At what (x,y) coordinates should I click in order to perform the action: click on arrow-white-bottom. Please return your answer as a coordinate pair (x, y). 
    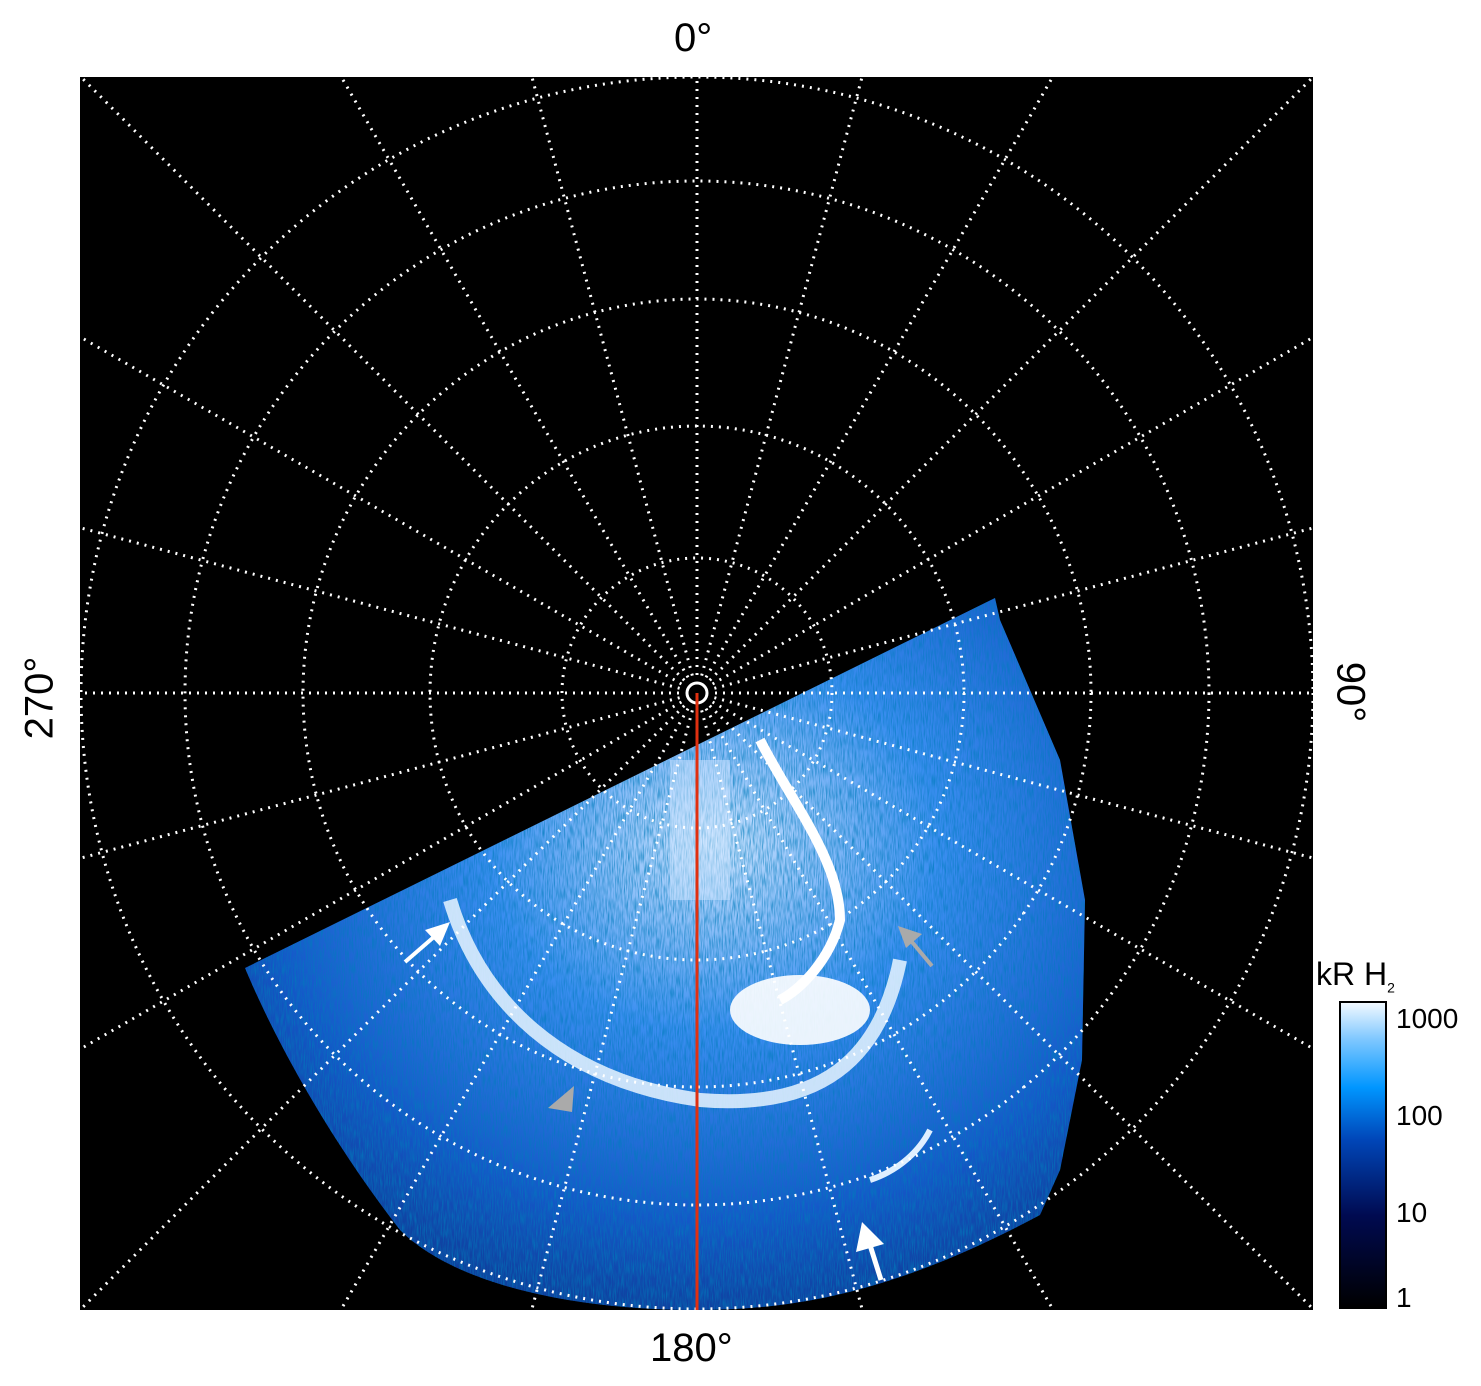
    Looking at the image, I should click on (870, 1251).